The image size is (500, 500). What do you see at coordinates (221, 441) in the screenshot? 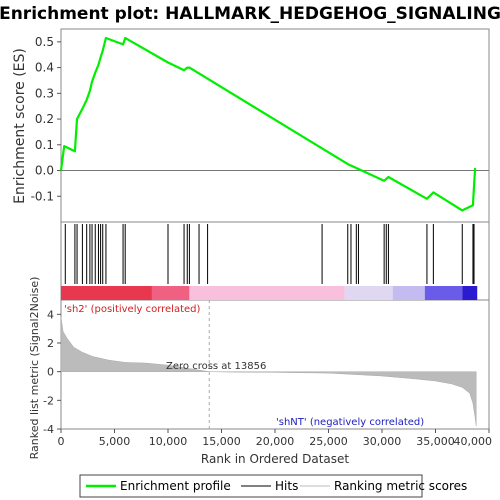
I see `x-tick-label: 15,000` at bounding box center [221, 441].